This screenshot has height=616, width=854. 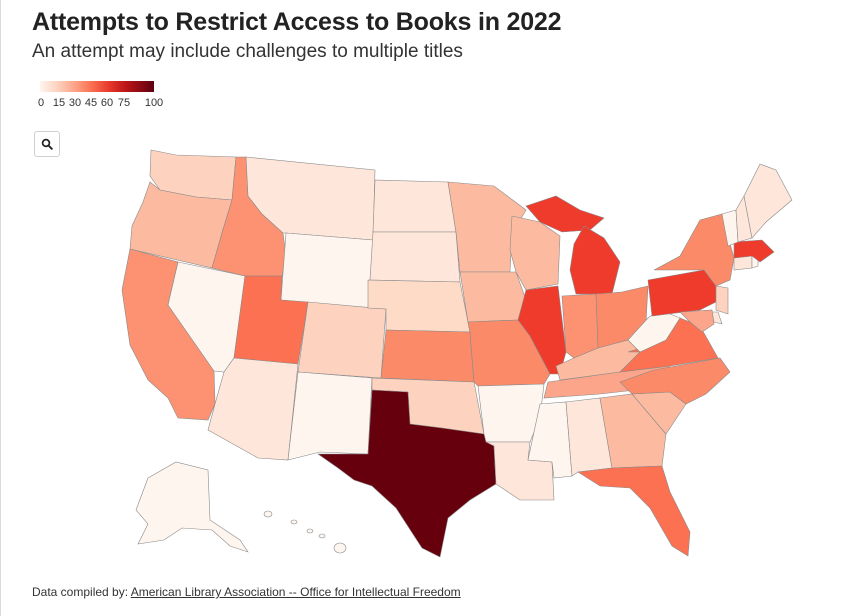 I want to click on state-pennsylvania, so click(x=682, y=293).